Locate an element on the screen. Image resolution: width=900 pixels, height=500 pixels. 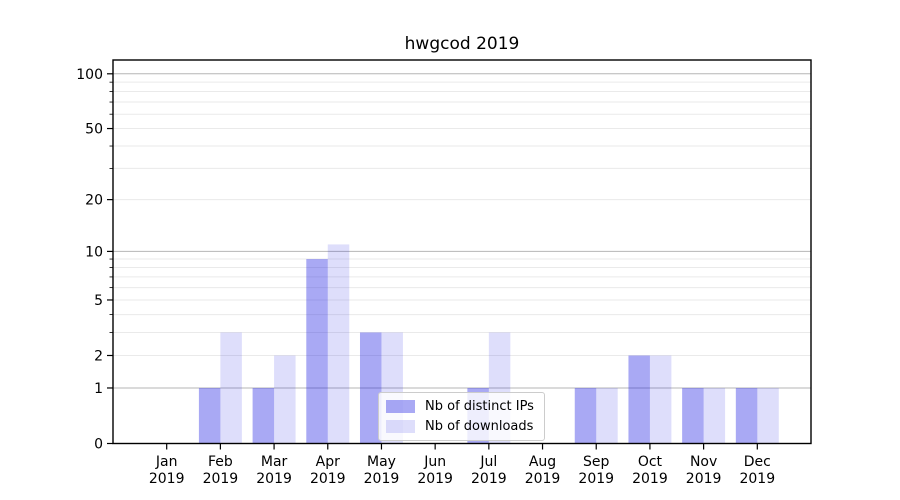
bar-oct-distinct-ips is located at coordinates (639, 399).